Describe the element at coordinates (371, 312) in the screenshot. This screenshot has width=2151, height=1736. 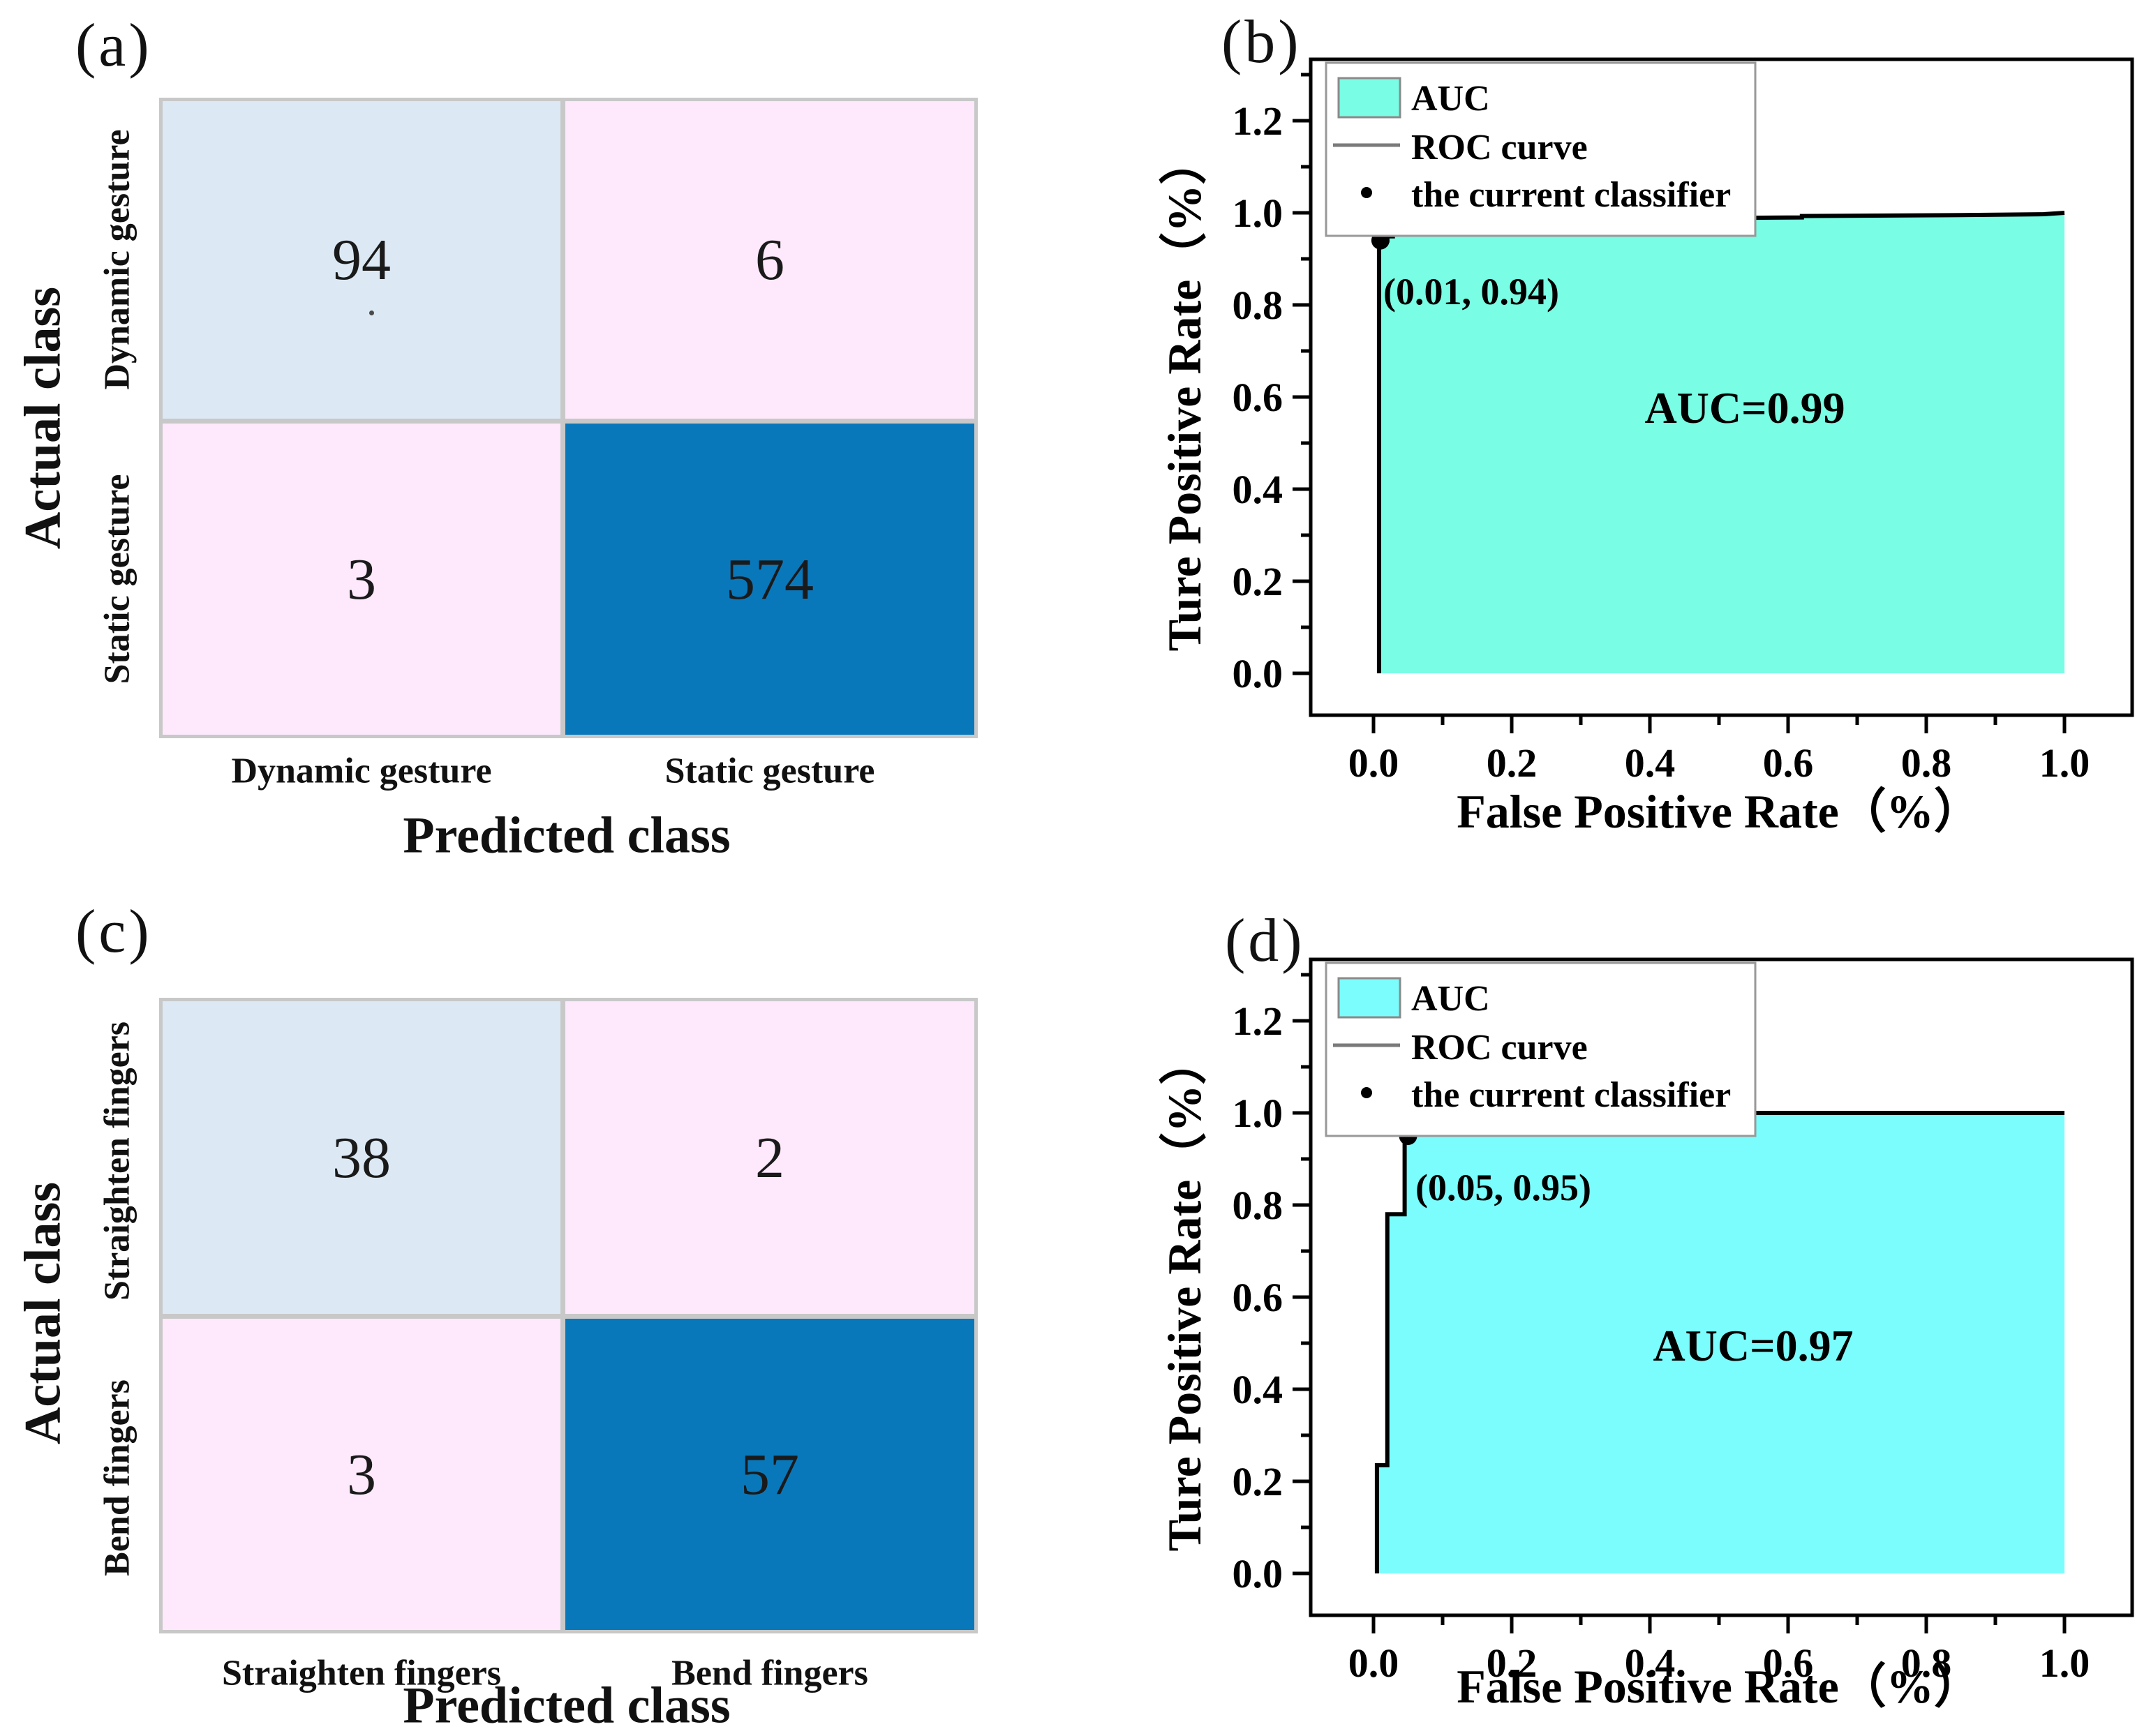
I see `speck-artifact` at that location.